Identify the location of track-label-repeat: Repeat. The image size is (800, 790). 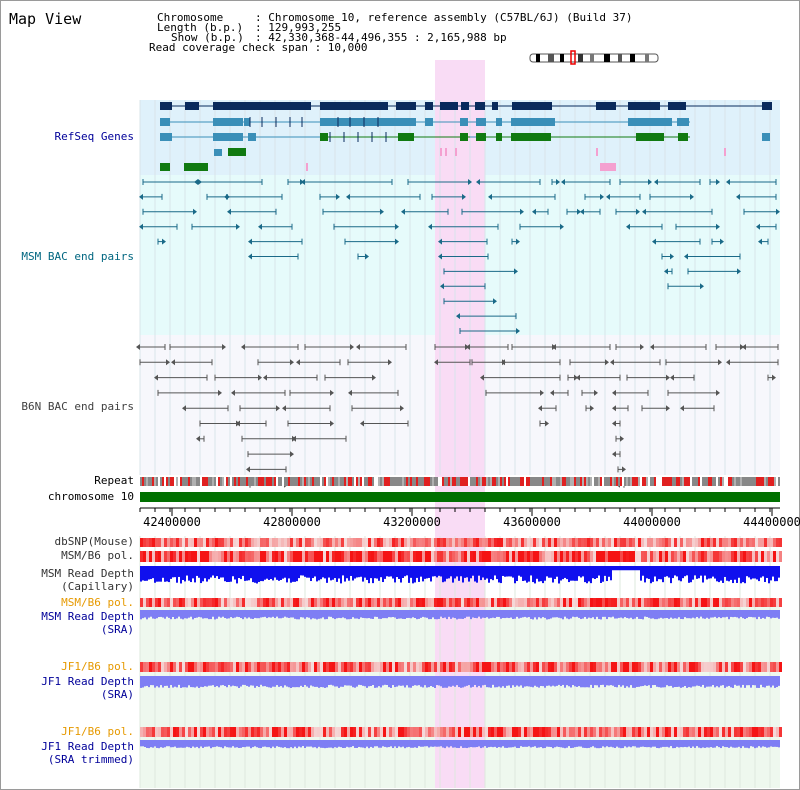
(114, 480).